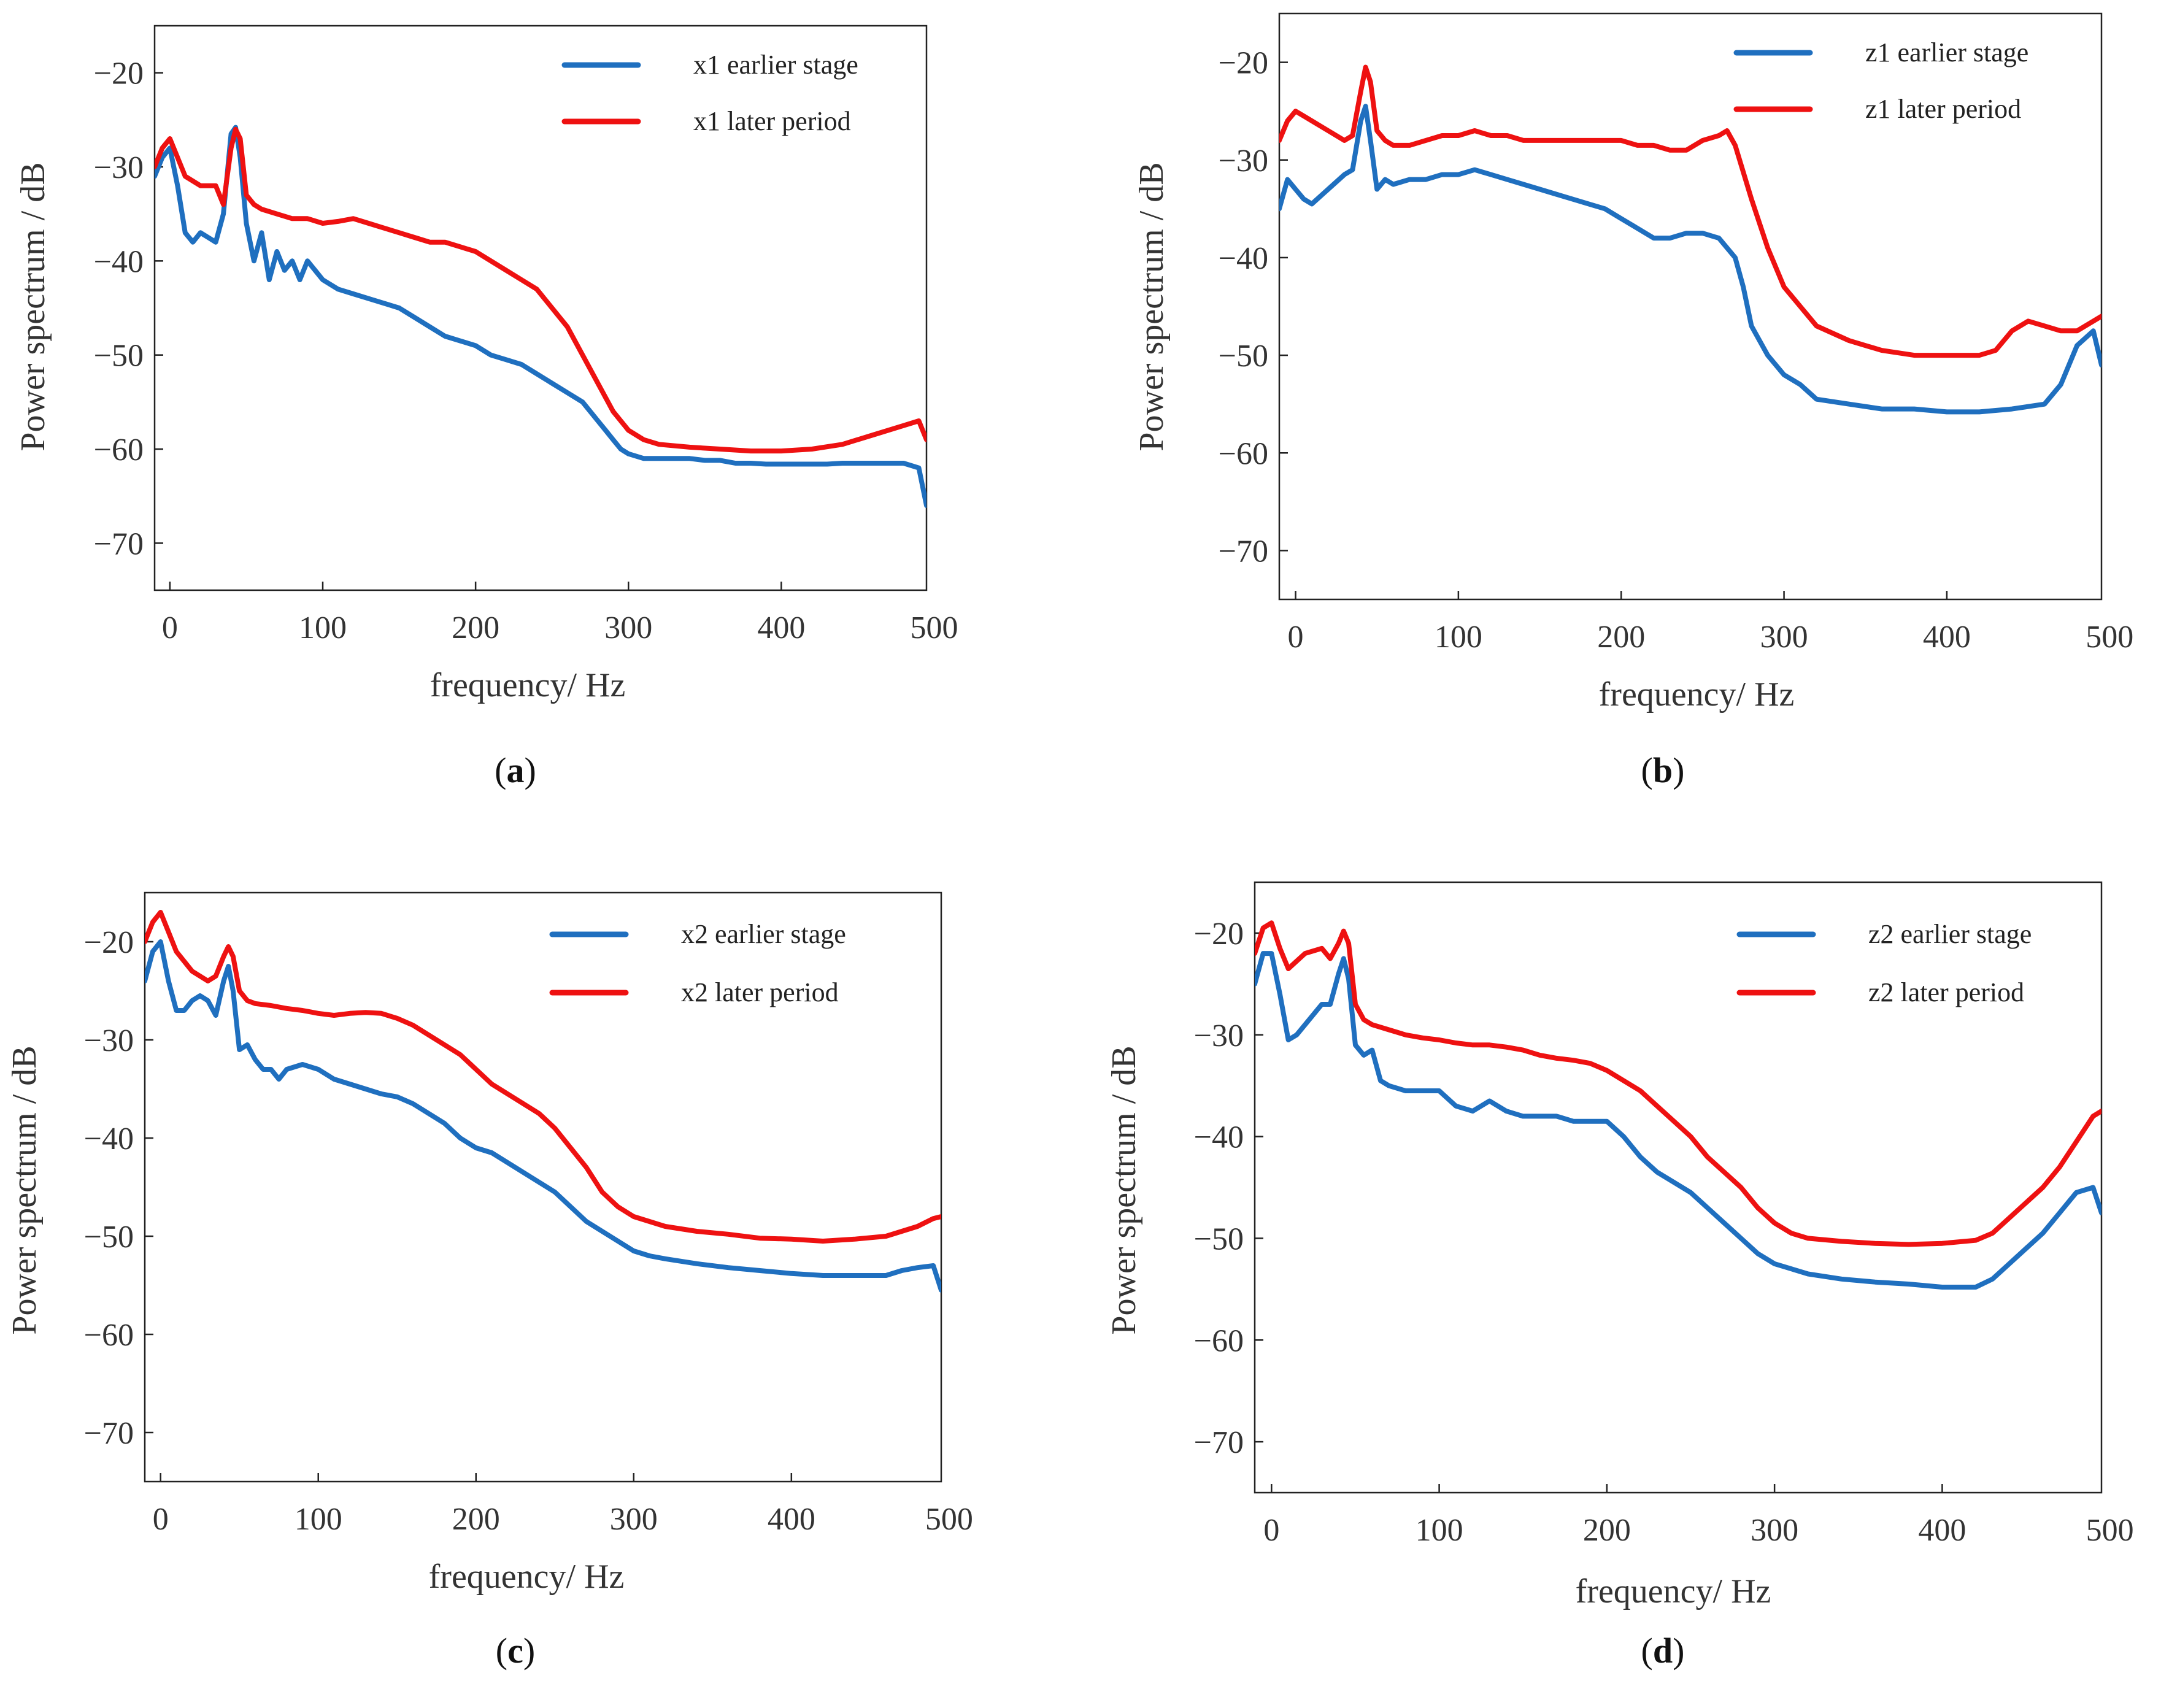 This screenshot has width=2161, height=1708. What do you see at coordinates (1950, 934) in the screenshot?
I see `legend-label: z2 earlier stage` at bounding box center [1950, 934].